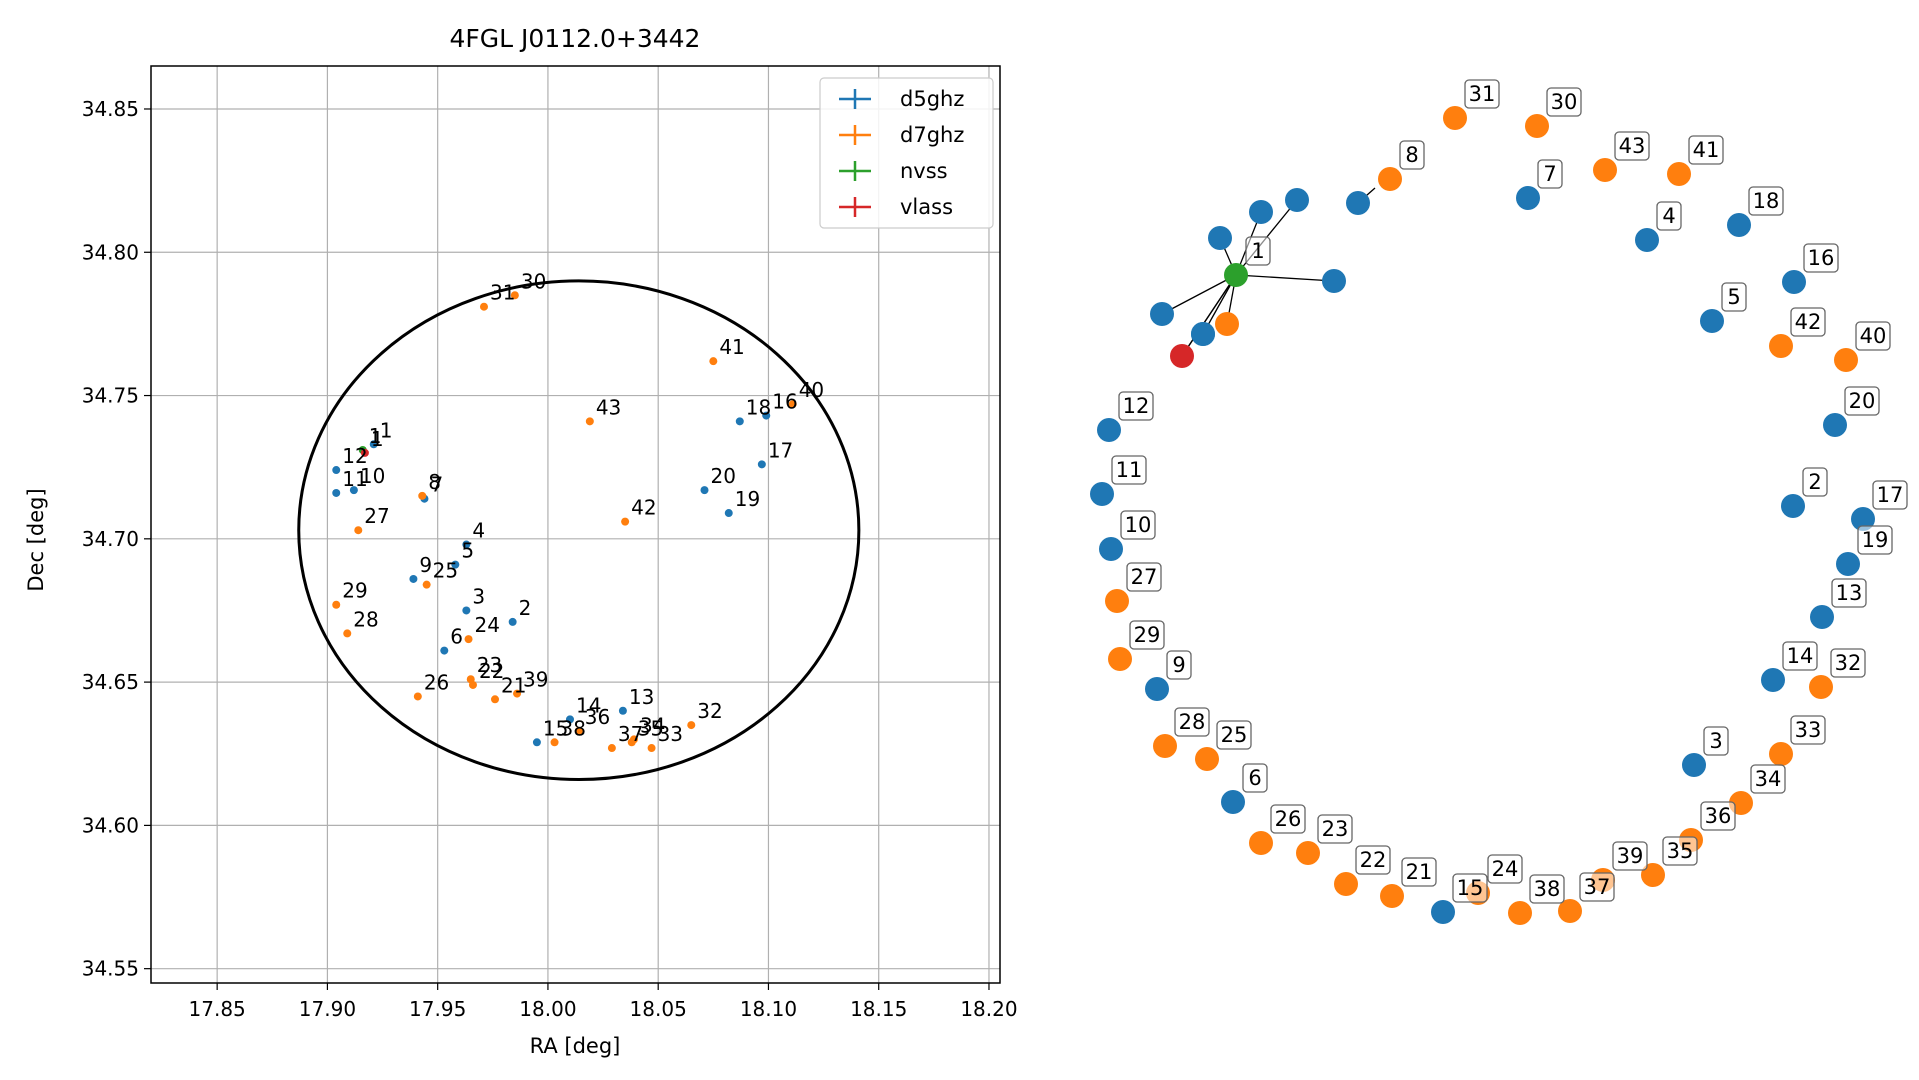 This screenshot has width=1919, height=1080. I want to click on y-axis-ticks: 34.55 34.60 34.65 34.70 34.75 34.80 34.85, so click(116, 539).